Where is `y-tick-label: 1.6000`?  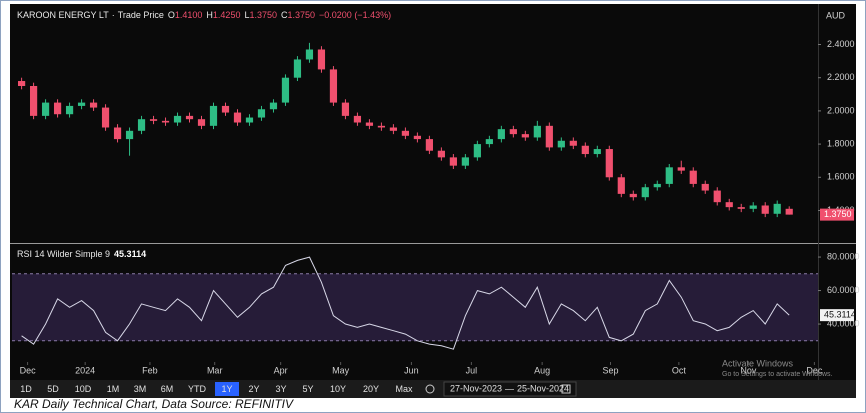 y-tick-label: 1.6000 is located at coordinates (841, 177).